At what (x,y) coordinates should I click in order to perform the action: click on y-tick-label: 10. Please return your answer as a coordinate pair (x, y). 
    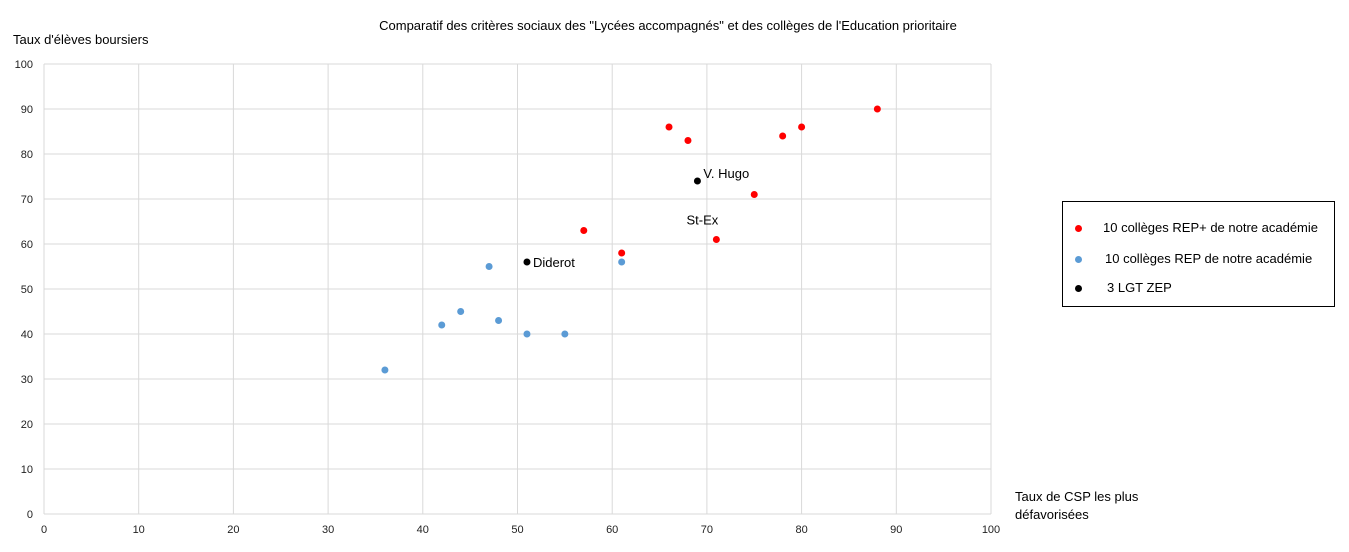
    Looking at the image, I should click on (27, 470).